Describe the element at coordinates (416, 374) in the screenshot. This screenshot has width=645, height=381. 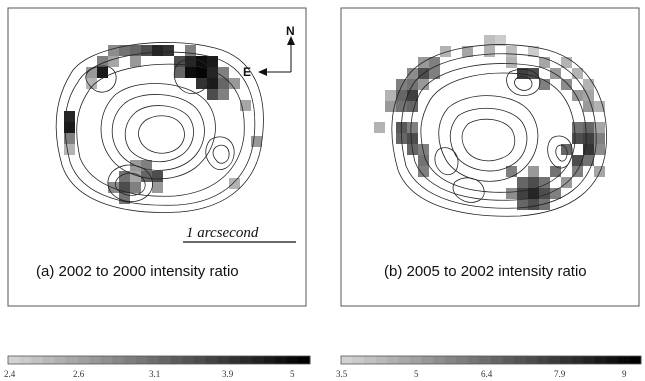
I see `colorbar-b-tick-1: 5` at that location.